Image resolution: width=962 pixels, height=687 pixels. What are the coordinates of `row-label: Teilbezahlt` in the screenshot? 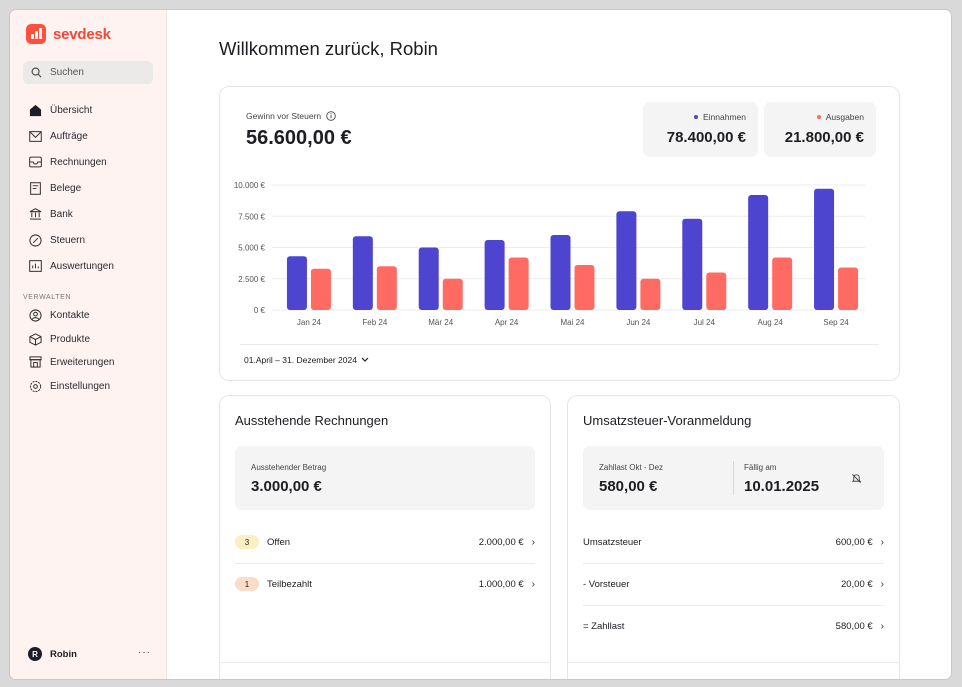 It's located at (289, 584).